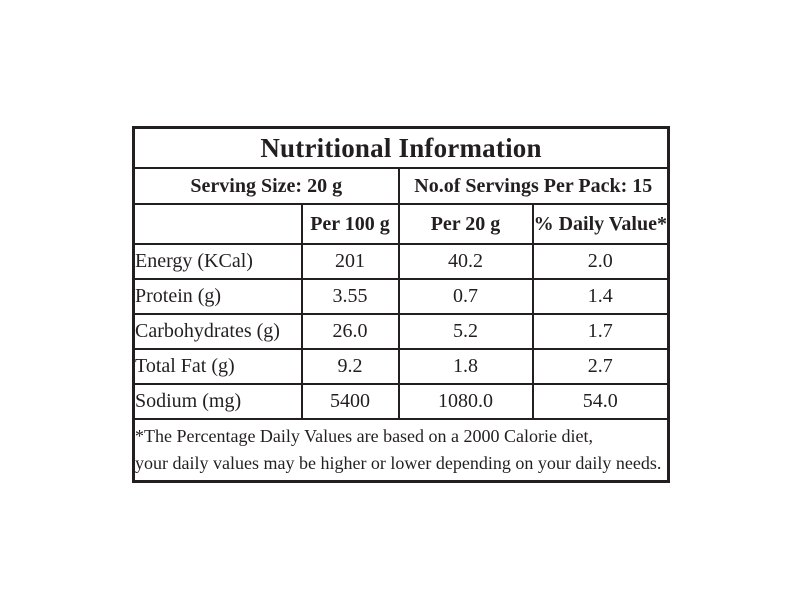 Image resolution: width=800 pixels, height=599 pixels. Describe the element at coordinates (465, 224) in the screenshot. I see `column-header-per-20g: Per 20 g` at that location.